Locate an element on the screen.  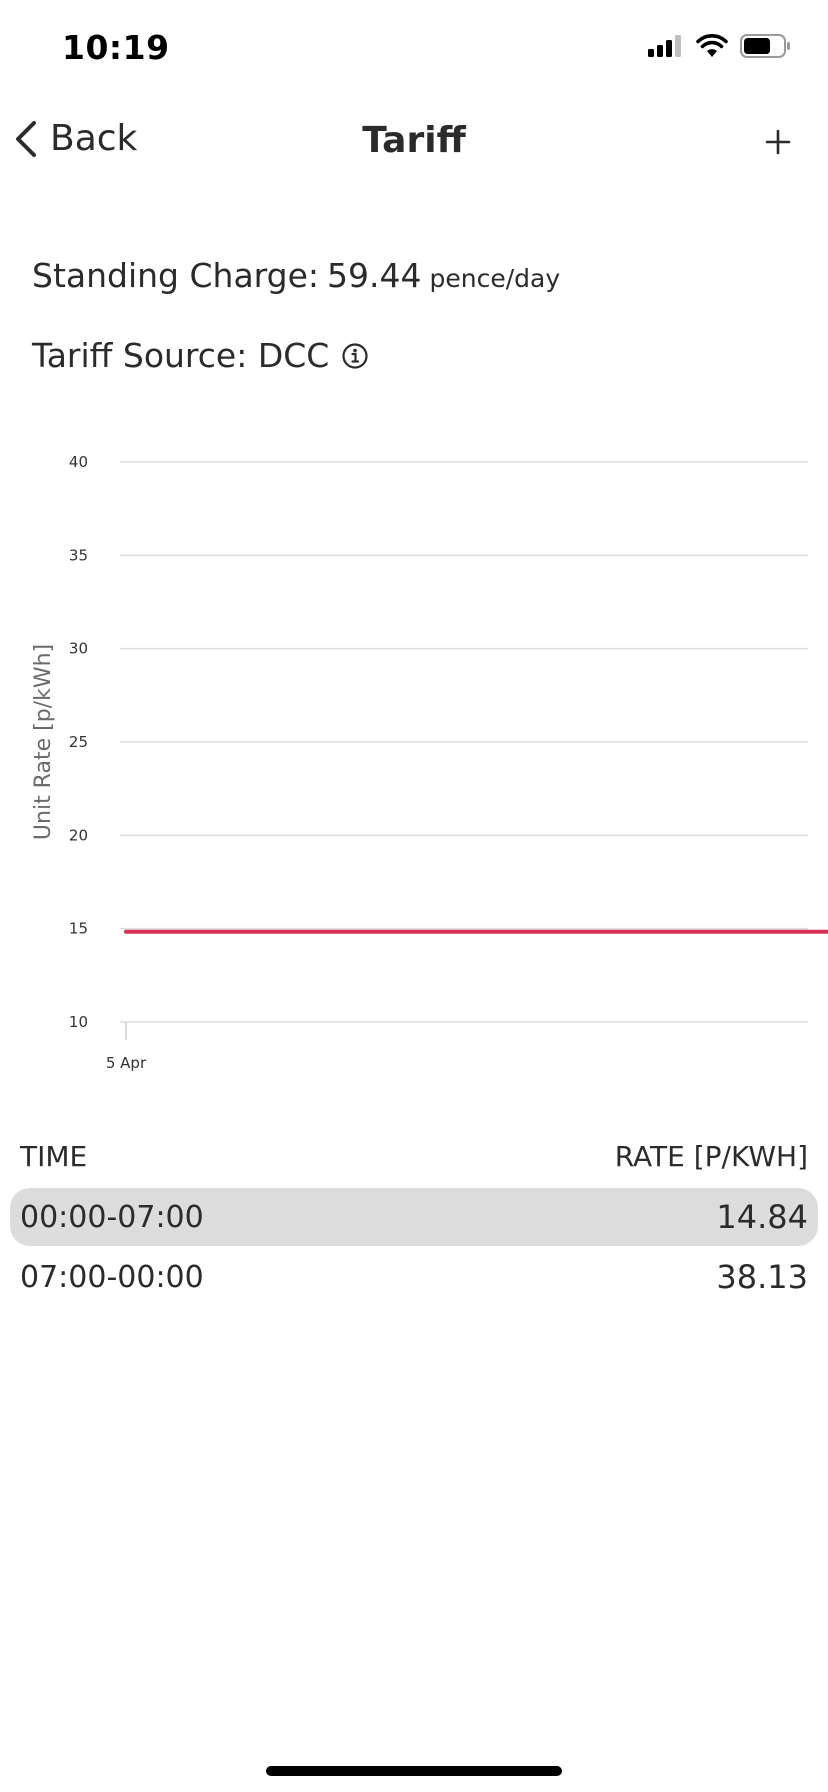
add-button is located at coordinates (778, 142).